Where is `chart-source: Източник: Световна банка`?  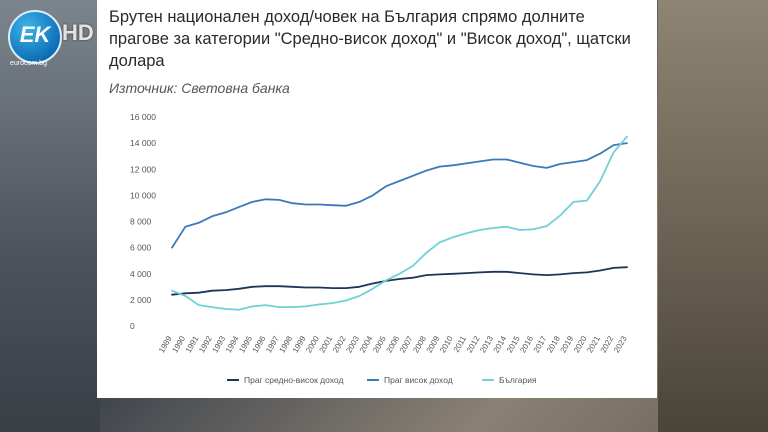 chart-source: Източник: Световна банка is located at coordinates (199, 88).